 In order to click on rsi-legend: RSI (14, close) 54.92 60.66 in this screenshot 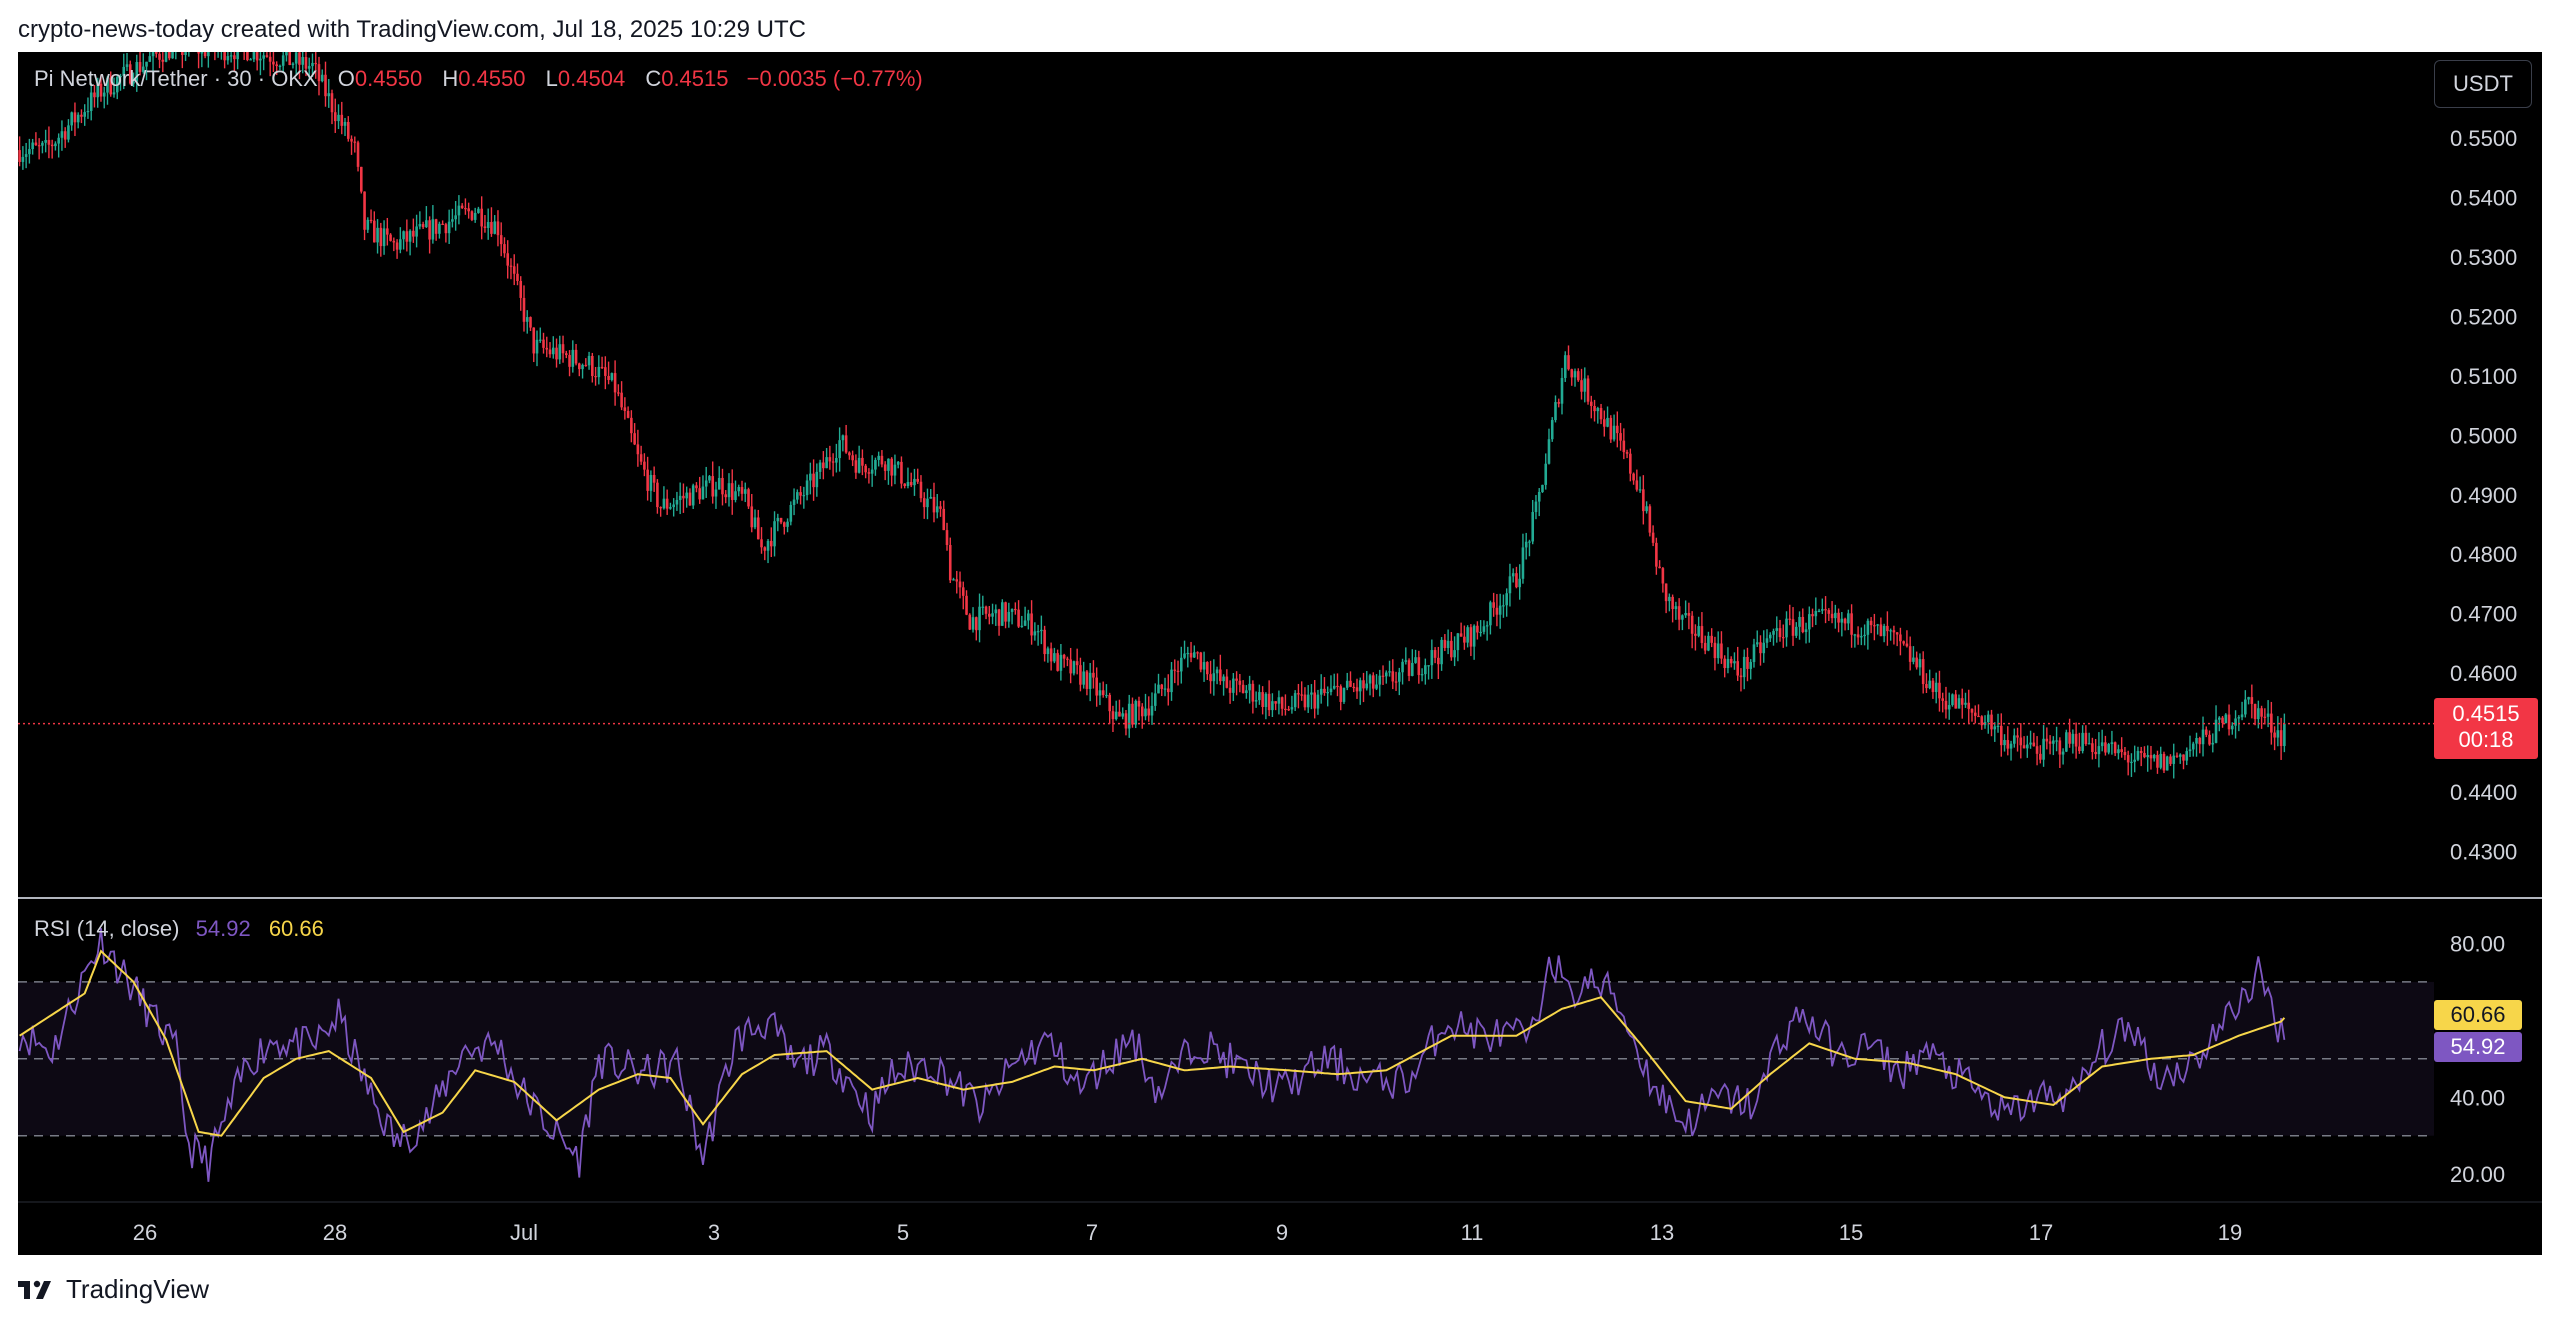, I will do `click(179, 929)`.